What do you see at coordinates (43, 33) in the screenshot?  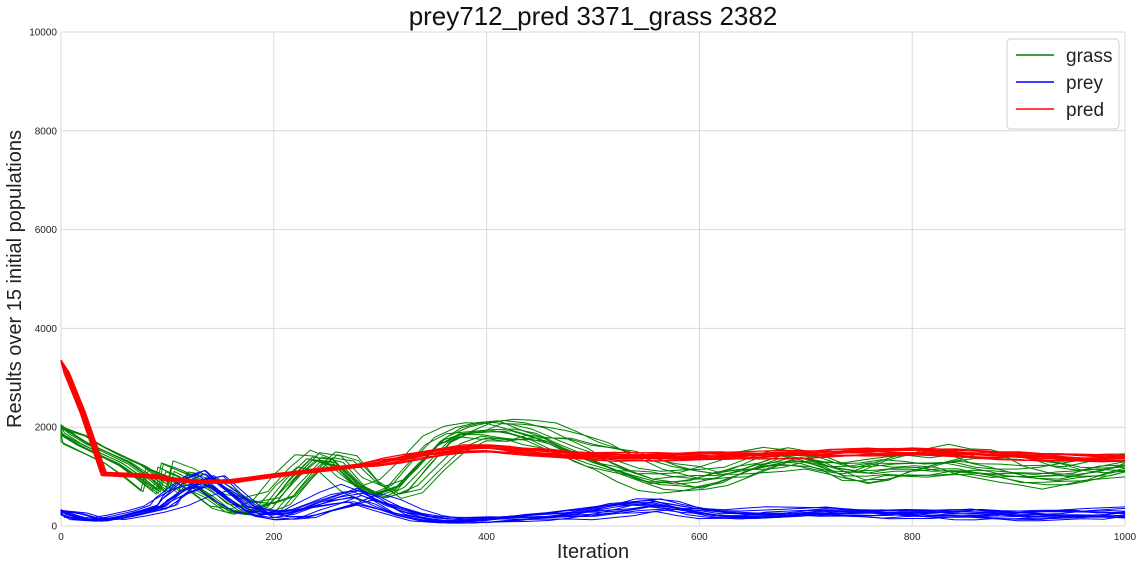 I see `y-tick-label: 10000` at bounding box center [43, 33].